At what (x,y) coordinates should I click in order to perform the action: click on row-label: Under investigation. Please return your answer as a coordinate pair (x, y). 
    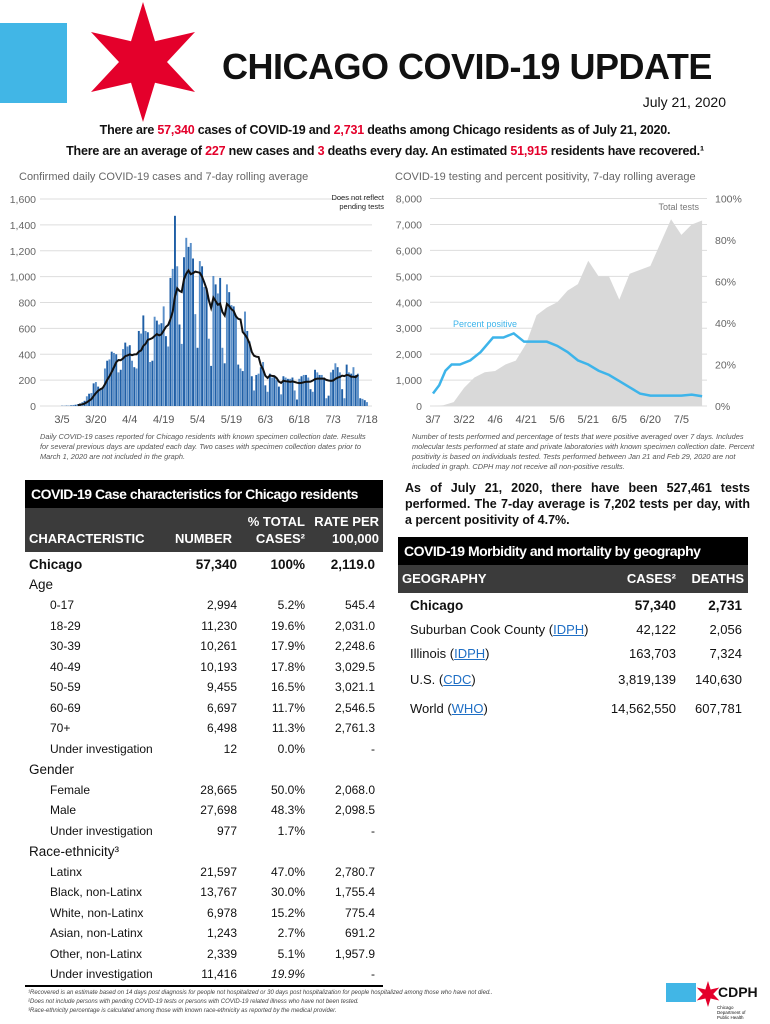
    Looking at the image, I should click on (101, 830).